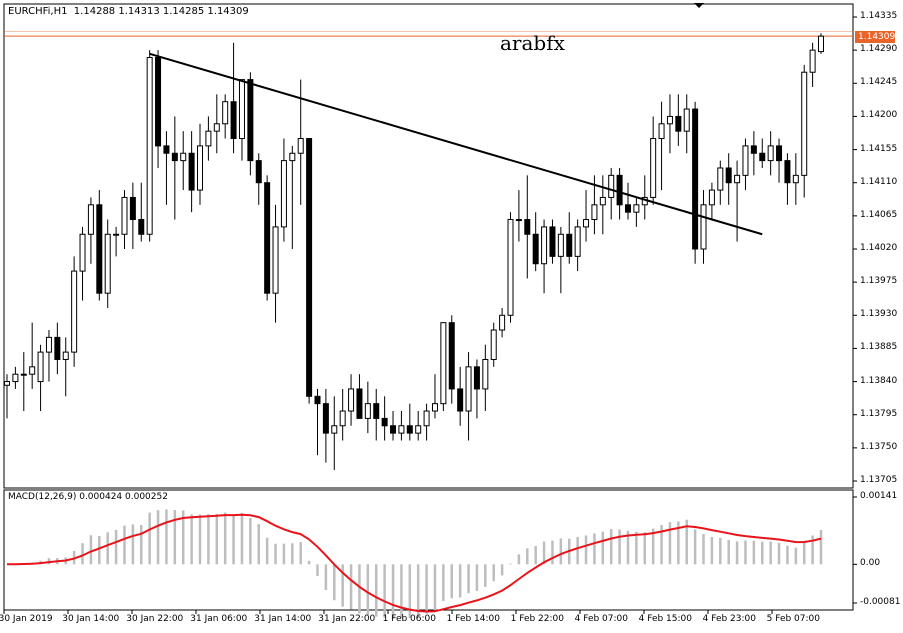 The height and width of the screenshot is (633, 903). What do you see at coordinates (879, 16) in the screenshot?
I see `price-axis-label: 1.14335` at bounding box center [879, 16].